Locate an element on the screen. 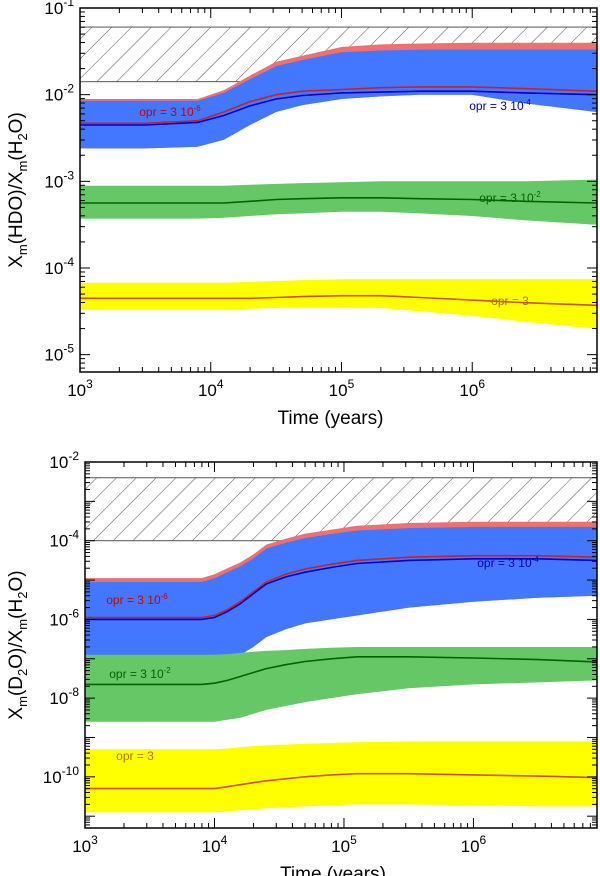 This screenshot has width=600, height=876. y-tick-label: 10⁻⁸ is located at coordinates (64, 696).